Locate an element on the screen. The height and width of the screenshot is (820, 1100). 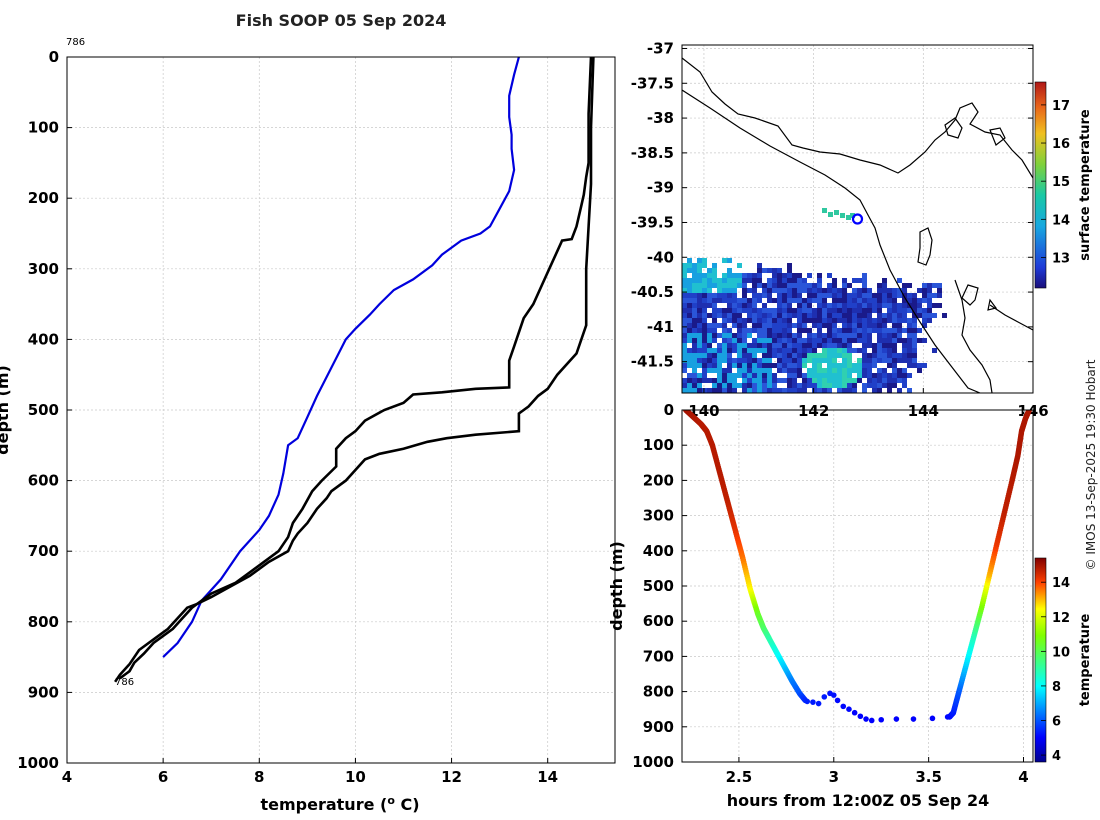
ship-position-marker is located at coordinates (857, 219).